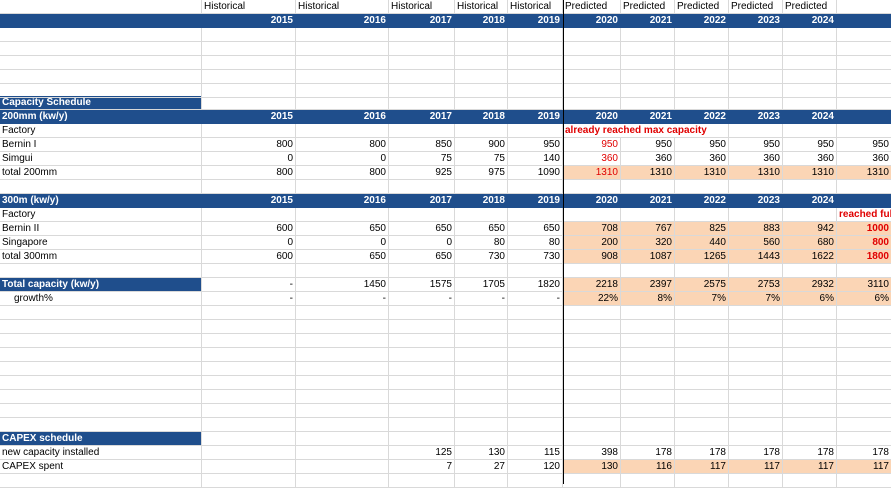 The height and width of the screenshot is (488, 891). What do you see at coordinates (535, 243) in the screenshot?
I see `value-cell: 80` at bounding box center [535, 243].